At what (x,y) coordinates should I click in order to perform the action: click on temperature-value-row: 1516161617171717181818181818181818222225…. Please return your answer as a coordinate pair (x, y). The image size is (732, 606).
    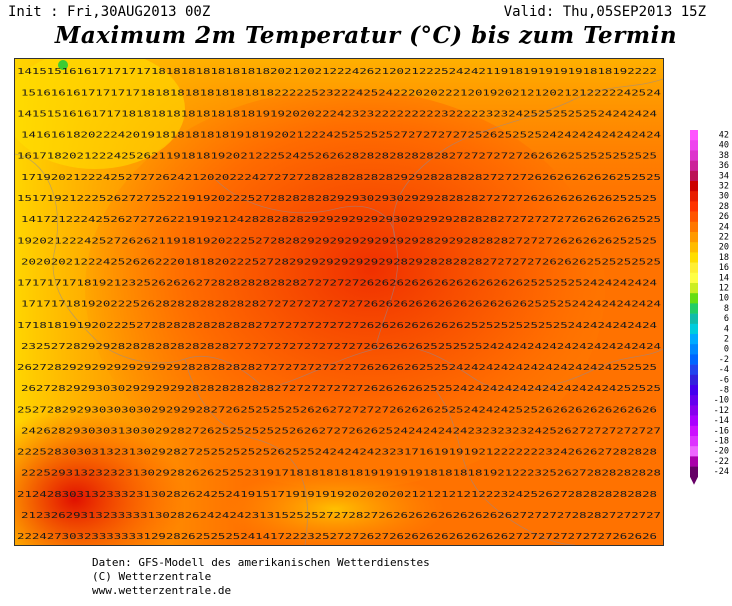
    Looking at the image, I should click on (341, 92).